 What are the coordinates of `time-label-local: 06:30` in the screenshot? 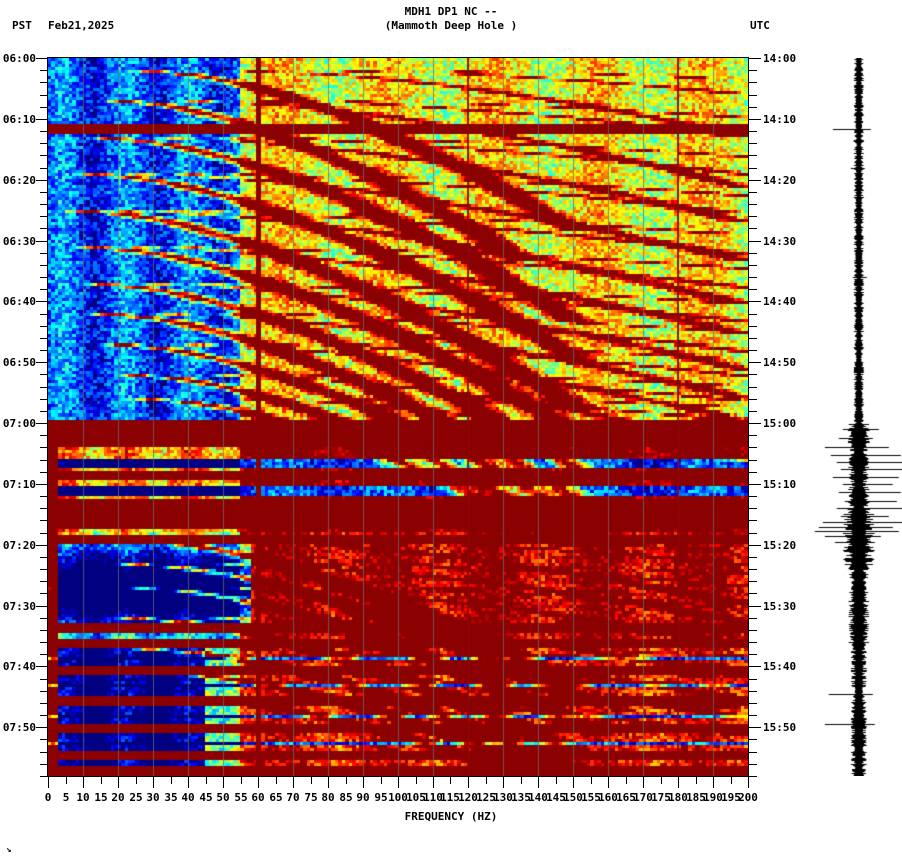 It's located at (19, 241).